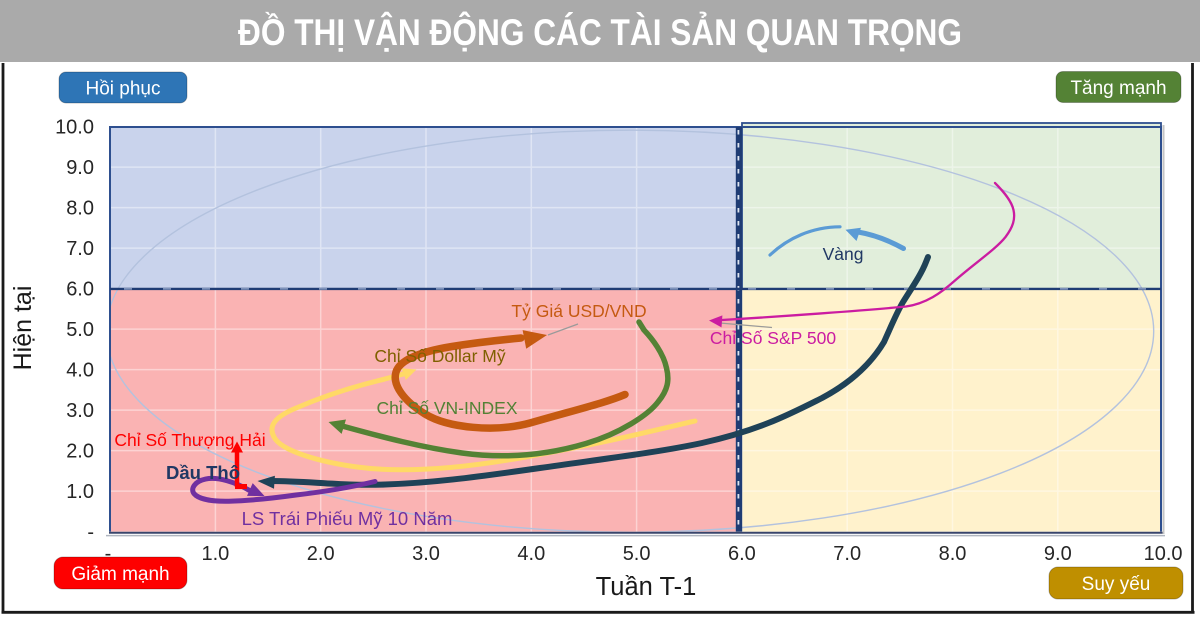 The width and height of the screenshot is (1200, 620). Describe the element at coordinates (646, 587) in the screenshot. I see `svg-text: Tuần T-1` at that location.